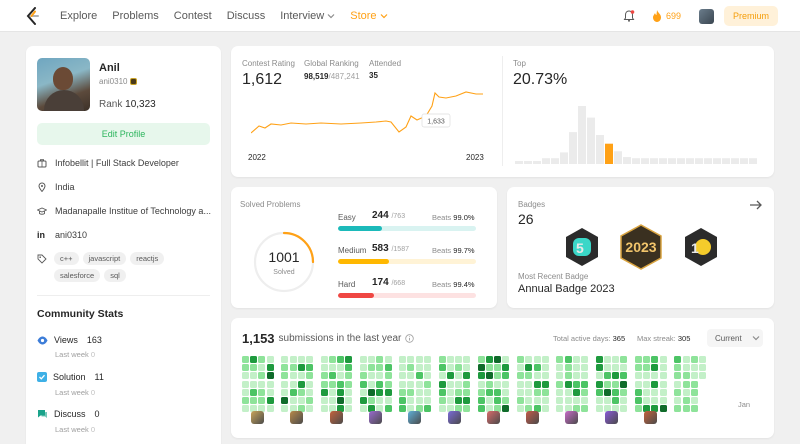  I want to click on badge-50-icon: 5, so click(582, 247).